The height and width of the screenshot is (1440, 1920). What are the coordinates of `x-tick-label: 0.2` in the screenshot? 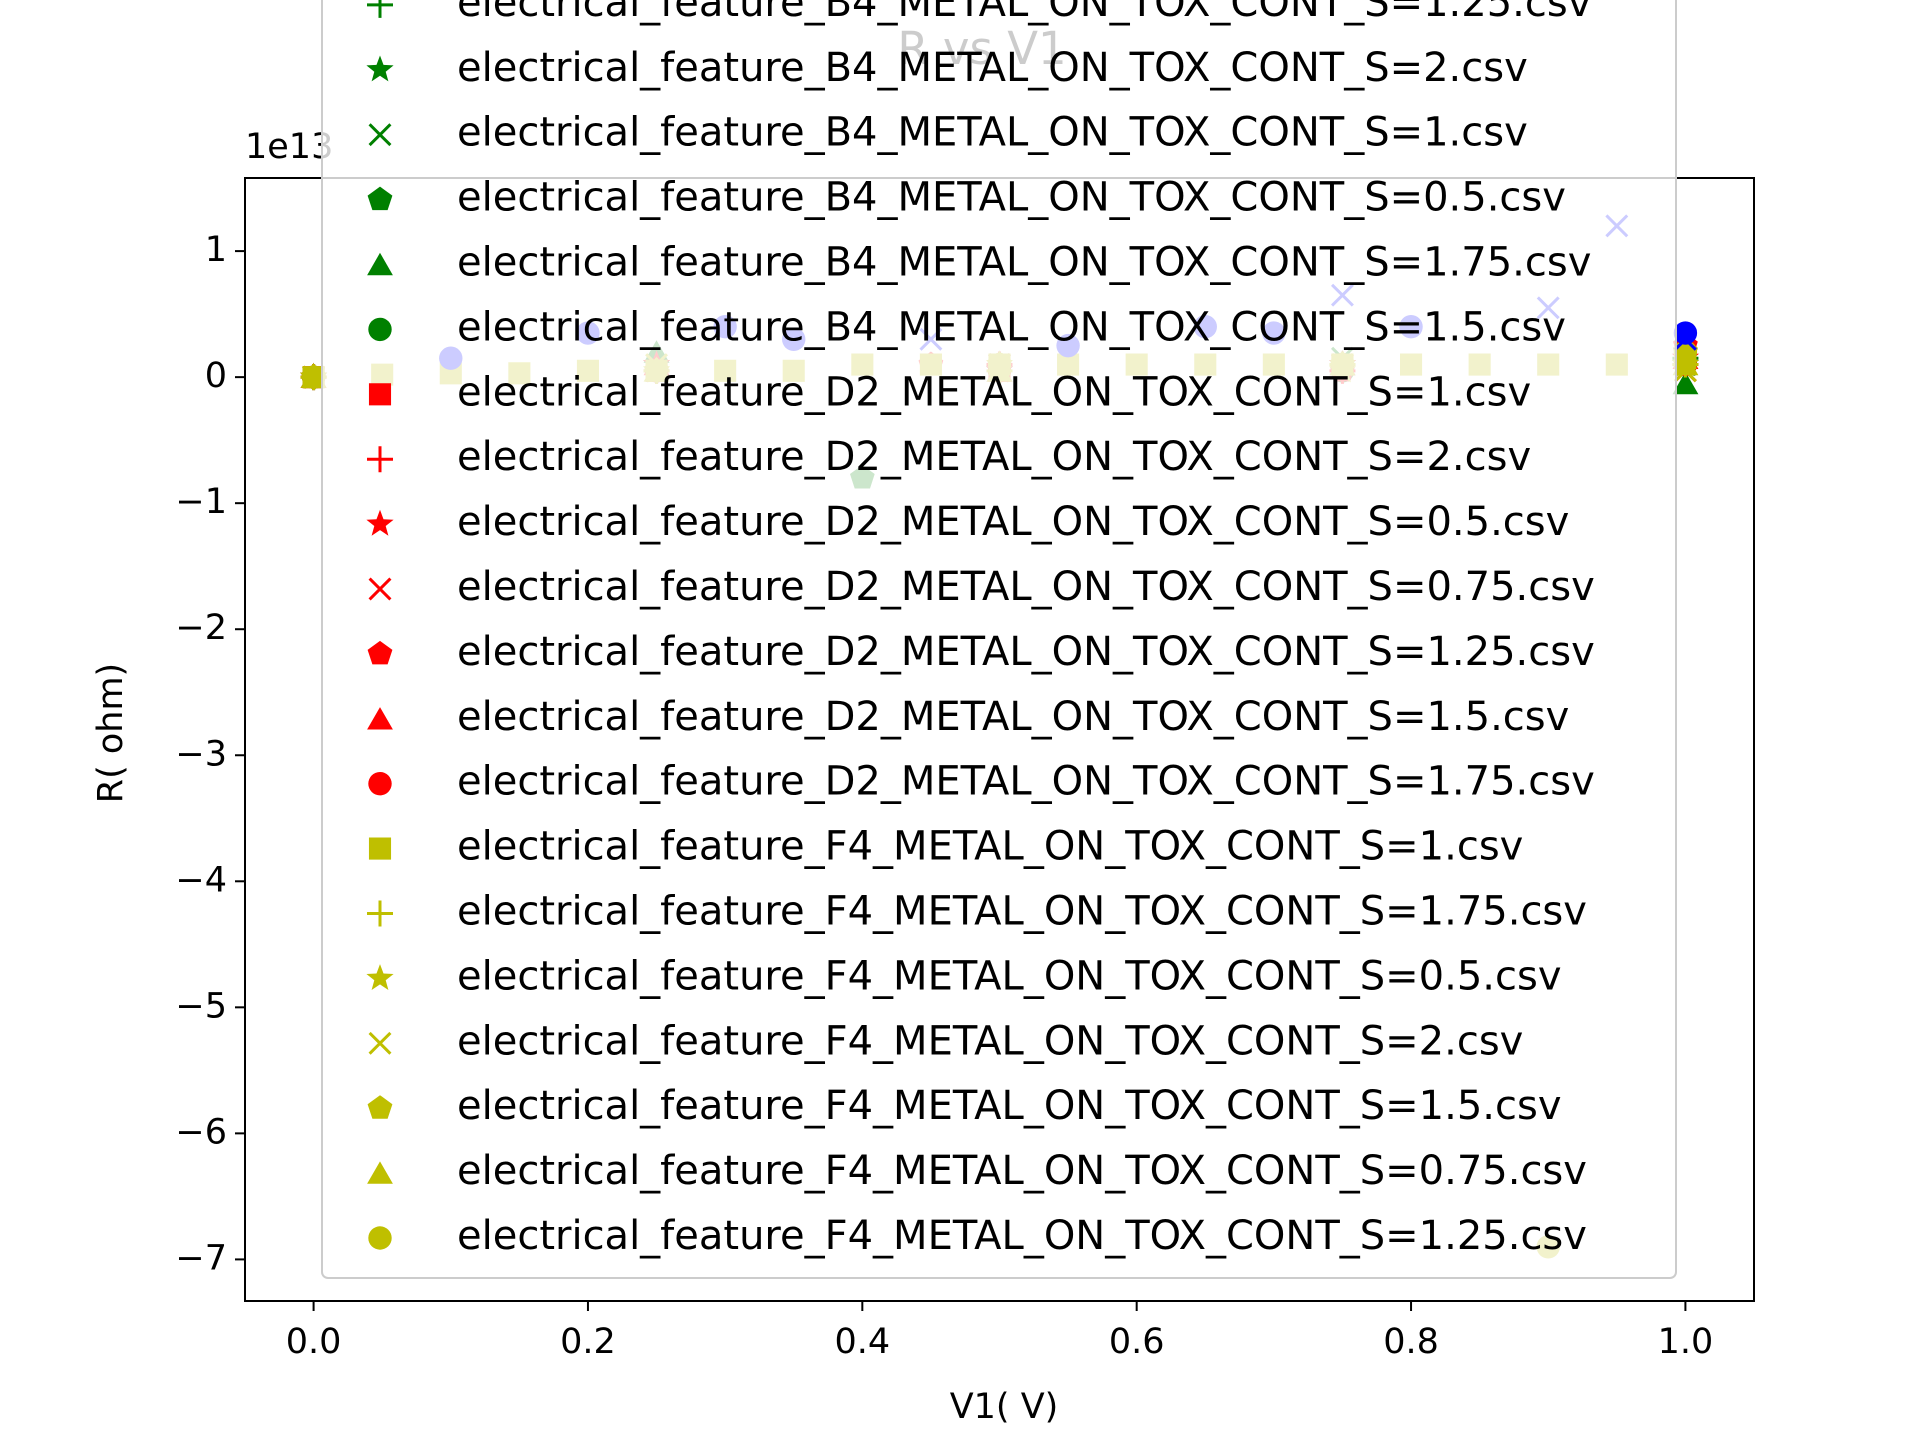 It's located at (588, 1342).